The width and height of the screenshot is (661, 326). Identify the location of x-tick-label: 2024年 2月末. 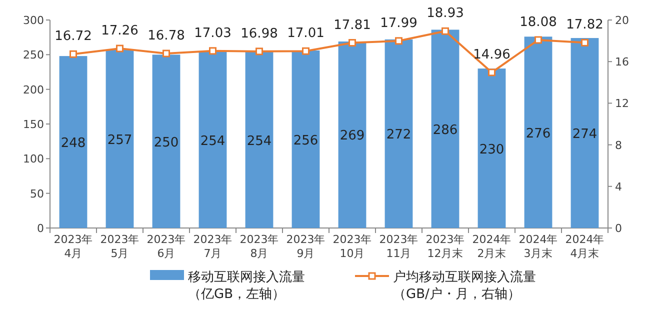
(492, 246).